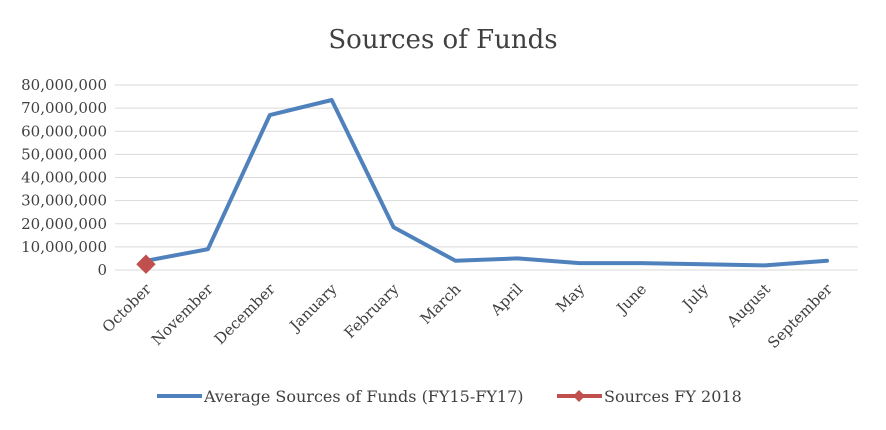  Describe the element at coordinates (694, 297) in the screenshot. I see `x-tick-label: July` at that location.